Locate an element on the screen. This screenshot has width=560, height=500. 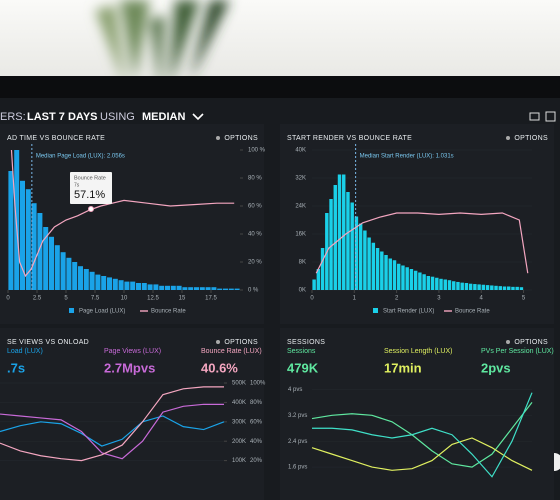
metric-label: Bounce Rate (LUX) is located at coordinates (231, 351).